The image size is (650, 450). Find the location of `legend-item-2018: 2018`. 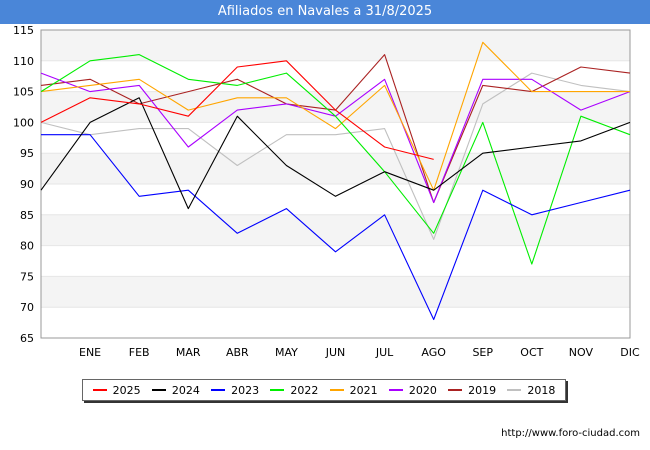

legend-item-2018: 2018 is located at coordinates (531, 390).